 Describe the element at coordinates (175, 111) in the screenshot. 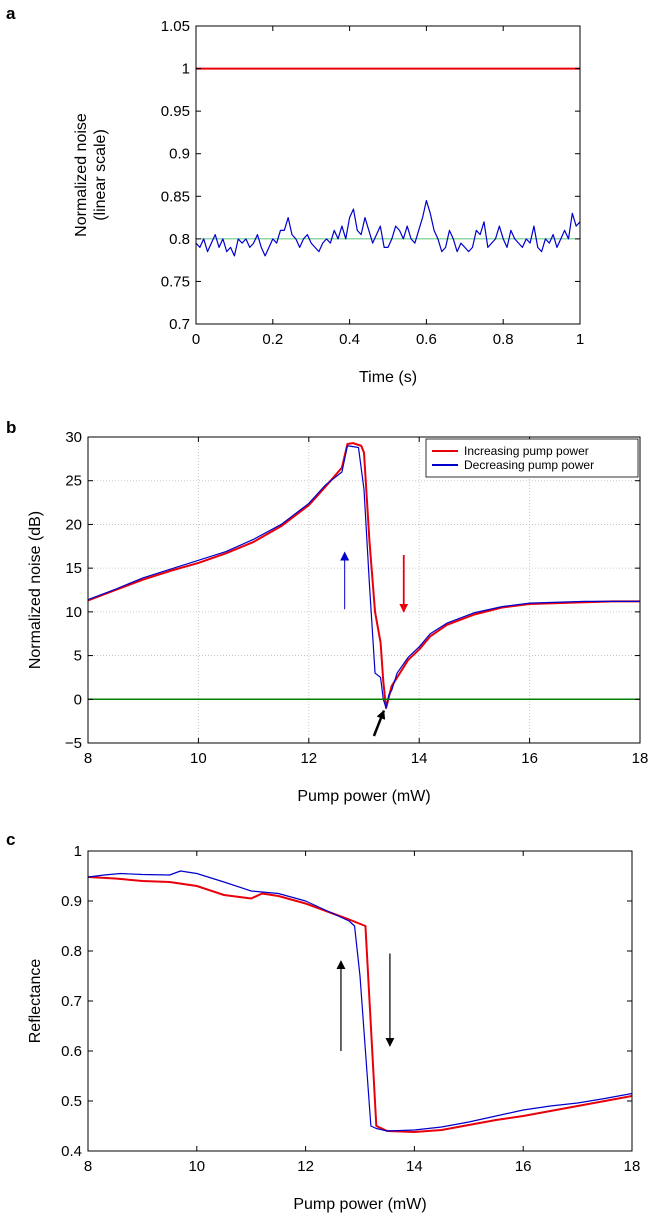

I see `y-tick-label: 0.95` at that location.